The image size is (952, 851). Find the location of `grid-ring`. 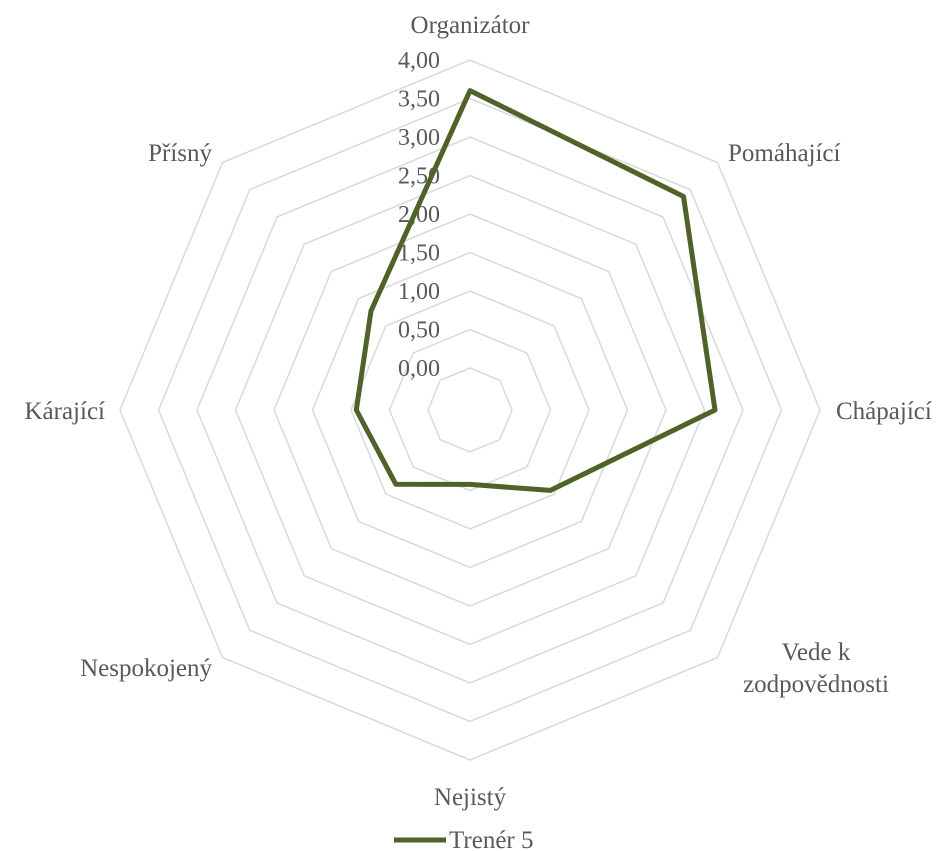

grid-ring is located at coordinates (470, 410).